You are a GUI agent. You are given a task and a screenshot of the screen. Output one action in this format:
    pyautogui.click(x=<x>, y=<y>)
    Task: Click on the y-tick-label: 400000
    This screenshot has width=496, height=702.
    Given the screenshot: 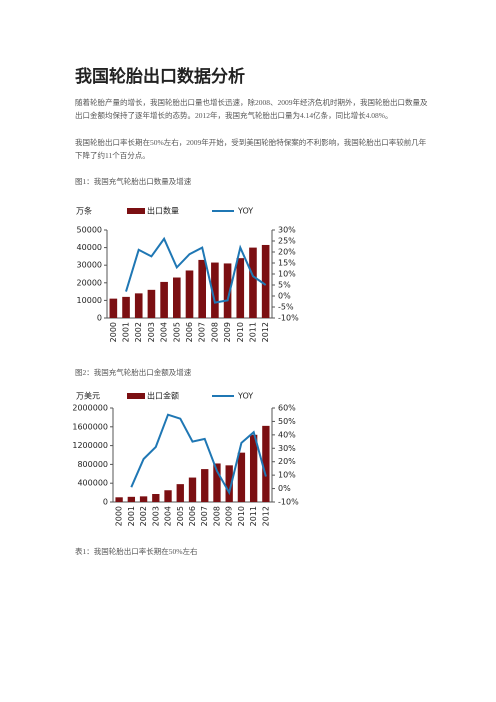 What is the action you would take?
    pyautogui.click(x=92, y=483)
    